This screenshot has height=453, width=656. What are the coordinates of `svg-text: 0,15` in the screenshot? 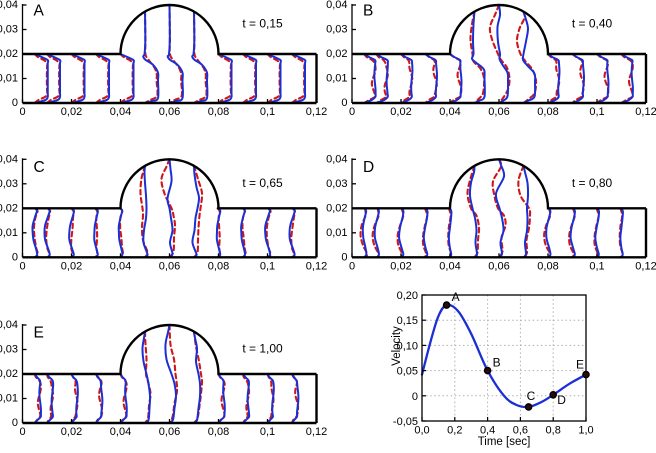 It's located at (407, 321).